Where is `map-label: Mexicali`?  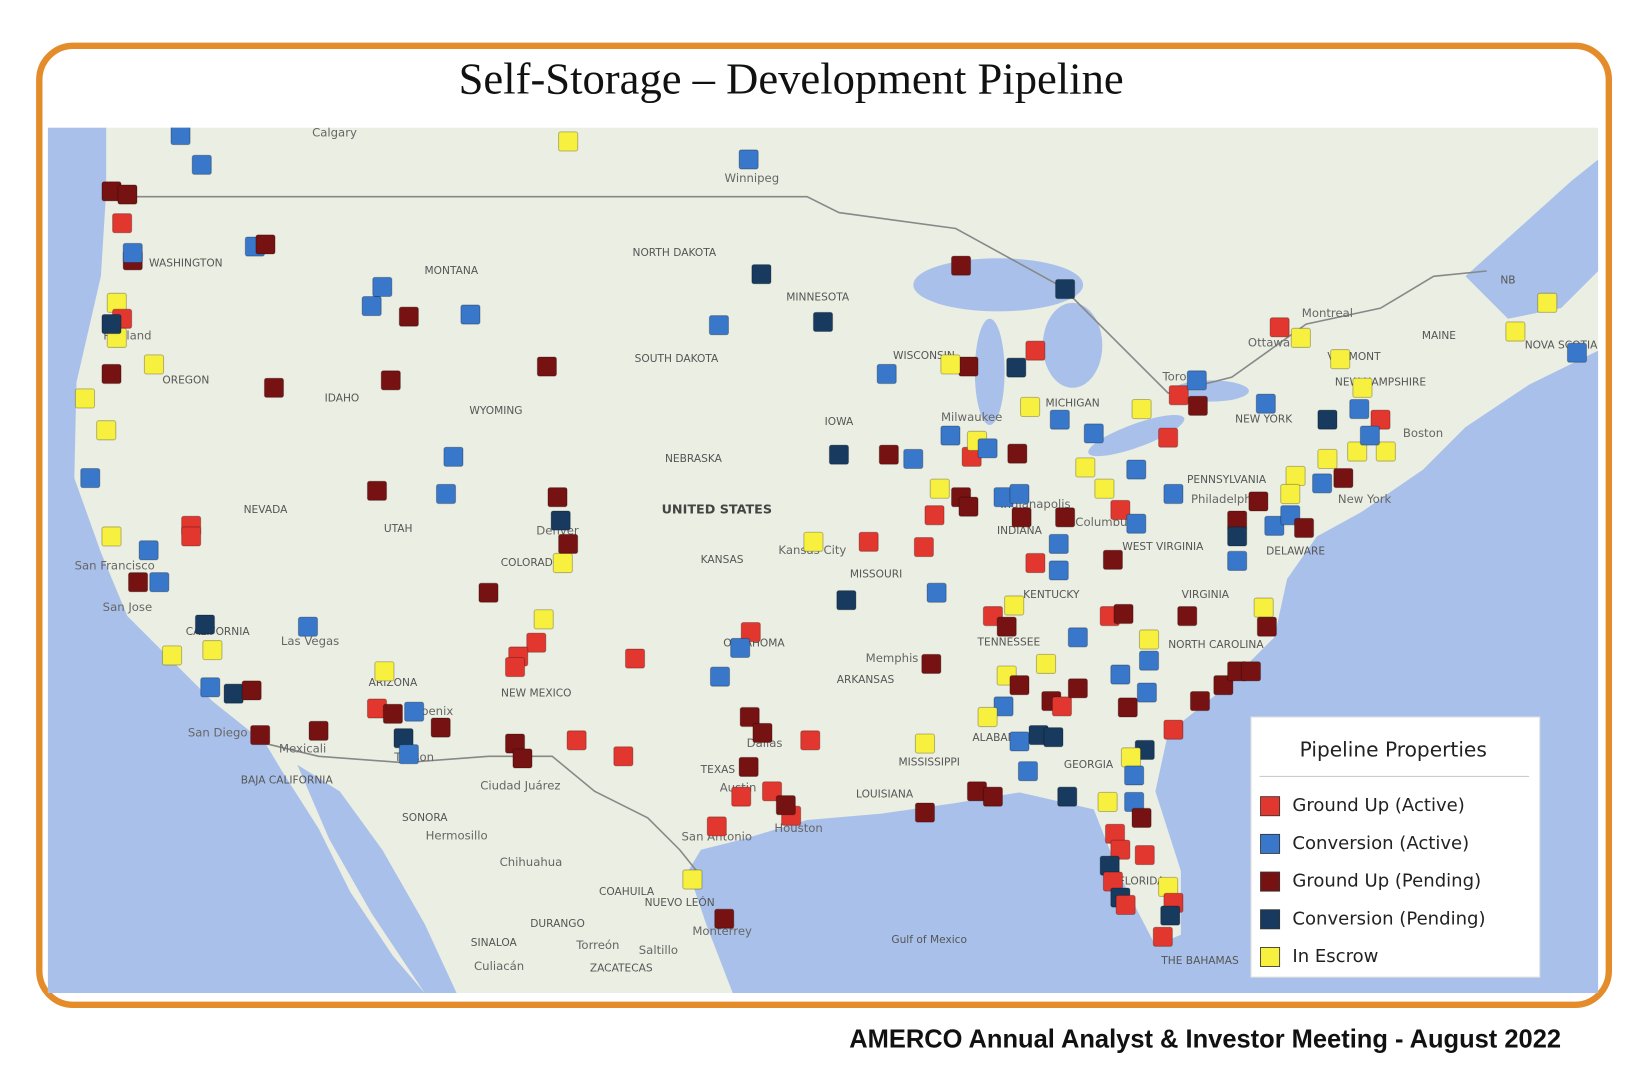 map-label: Mexicali is located at coordinates (302, 748).